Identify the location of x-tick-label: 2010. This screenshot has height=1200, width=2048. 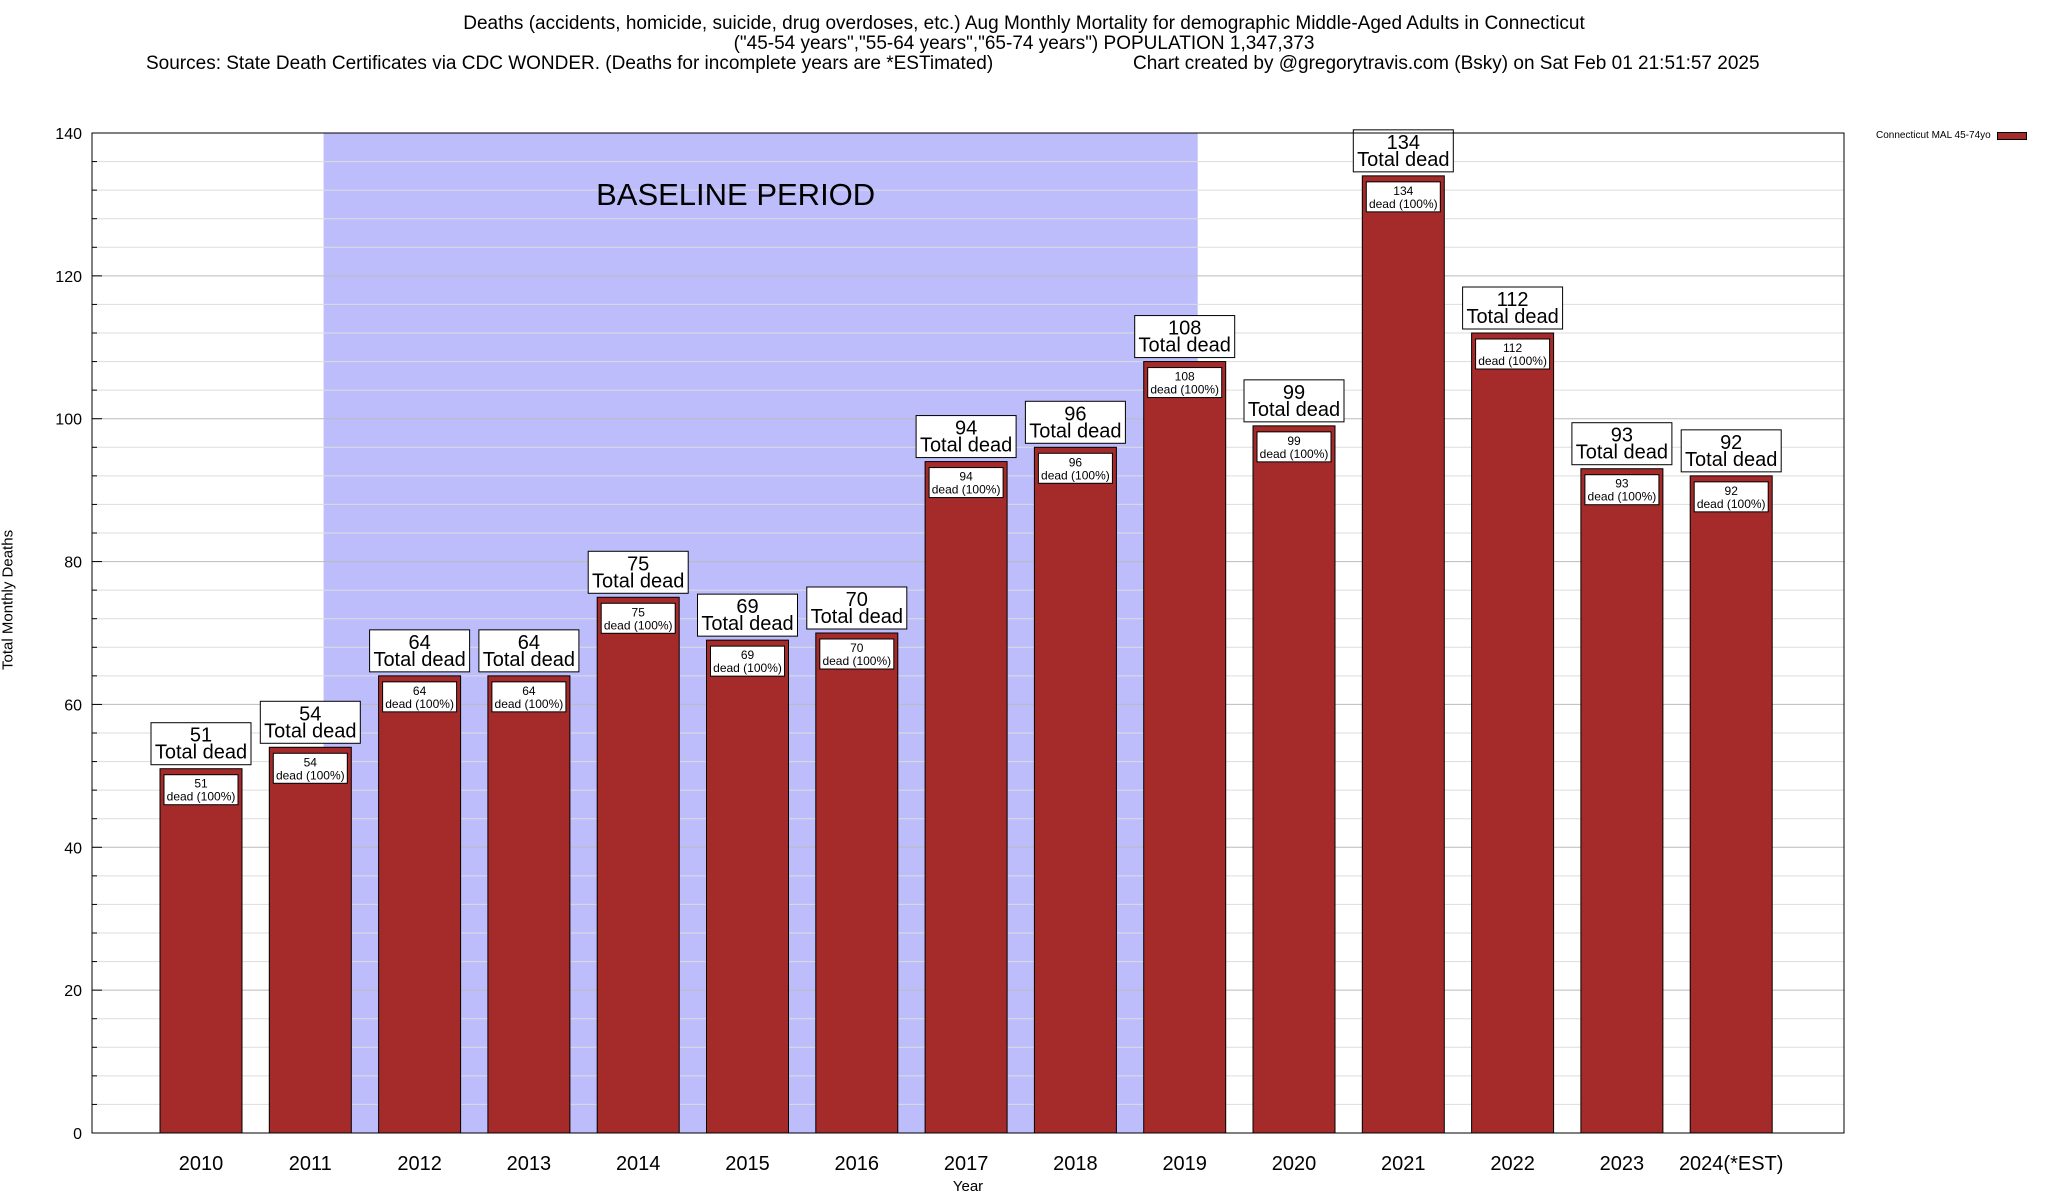
(201, 1164).